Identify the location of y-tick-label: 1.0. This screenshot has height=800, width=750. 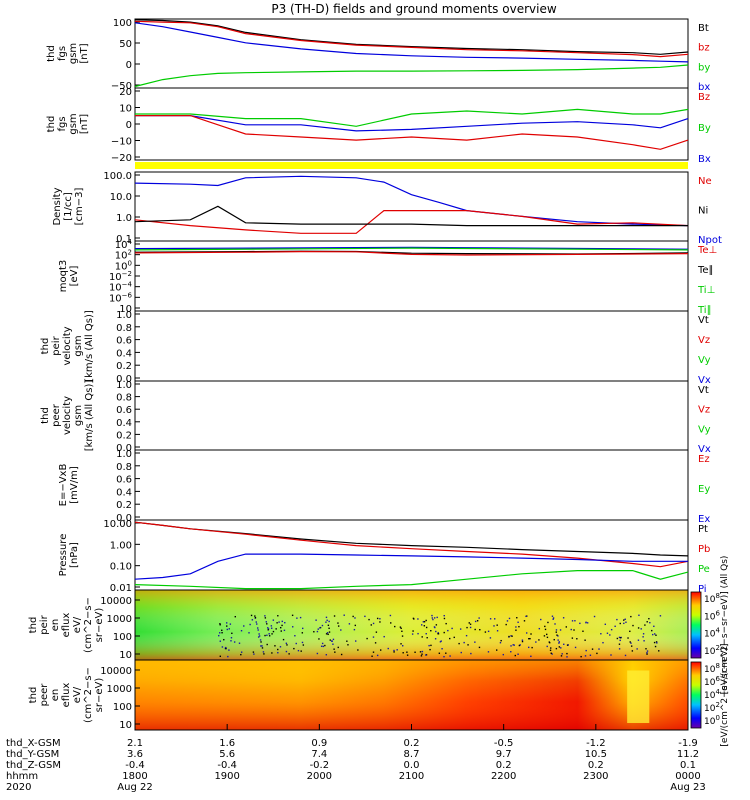
(124, 454).